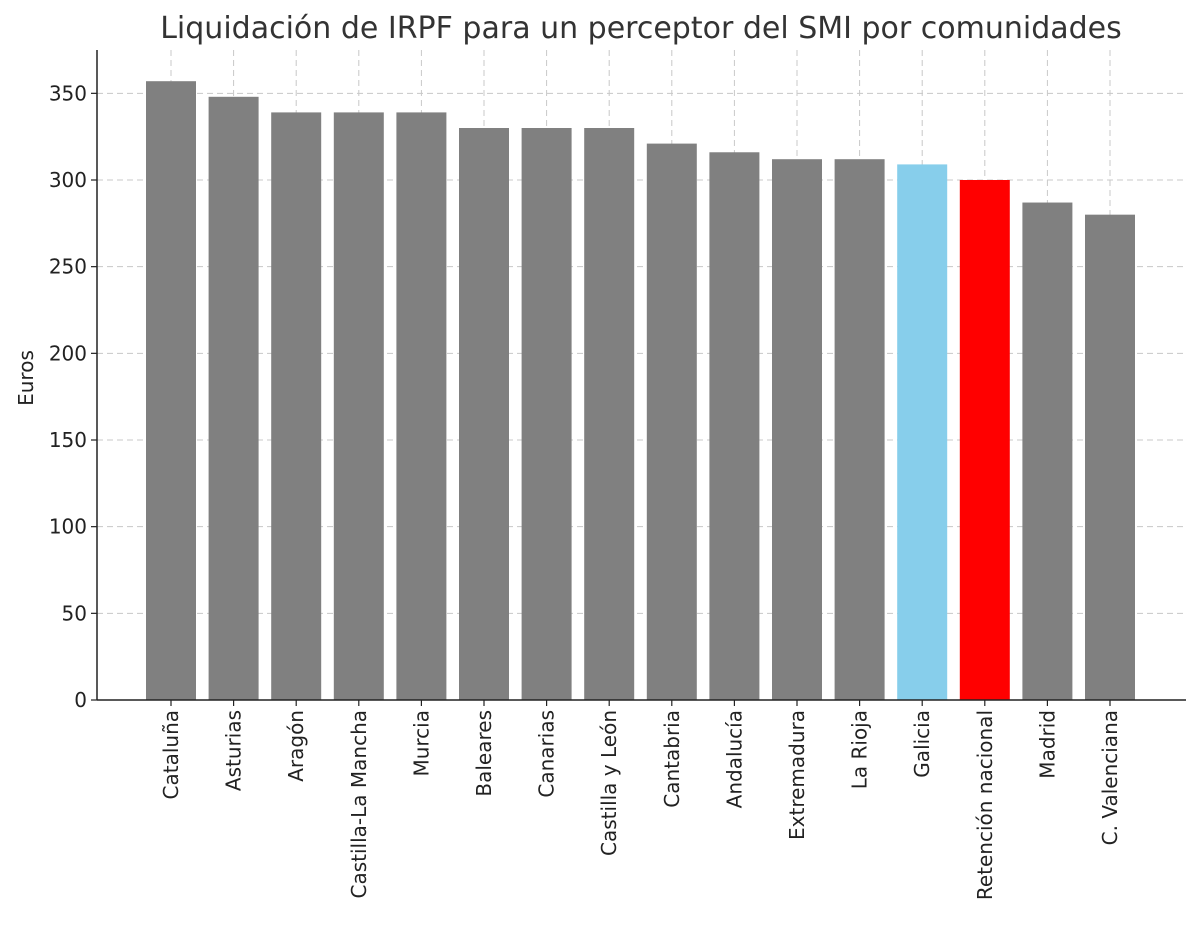 The image size is (1199, 944). I want to click on x-tick-label: Retención nacional, so click(985, 805).